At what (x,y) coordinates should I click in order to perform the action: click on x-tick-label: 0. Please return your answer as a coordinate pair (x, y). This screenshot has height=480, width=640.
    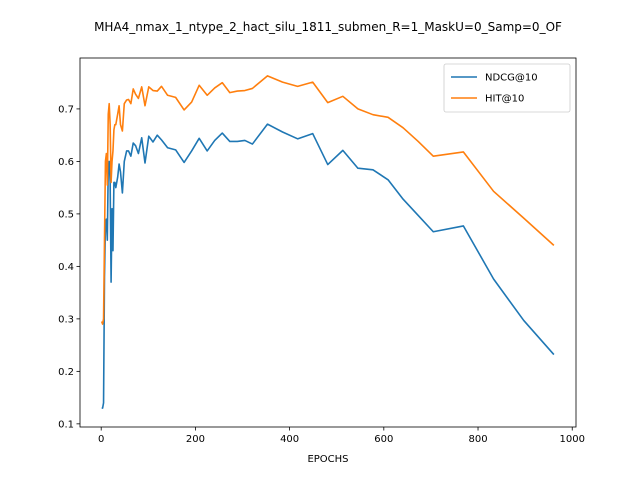
    Looking at the image, I should click on (101, 439).